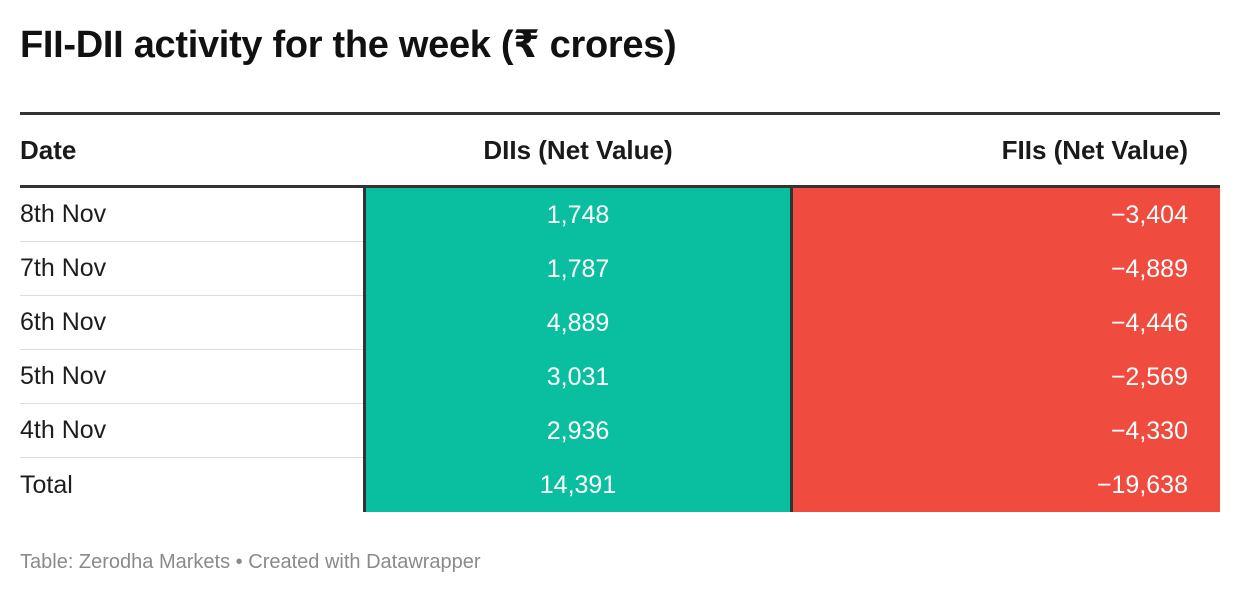 The image size is (1240, 596). I want to click on table-row: 5th Nov 3,031 −2,569, so click(620, 377).